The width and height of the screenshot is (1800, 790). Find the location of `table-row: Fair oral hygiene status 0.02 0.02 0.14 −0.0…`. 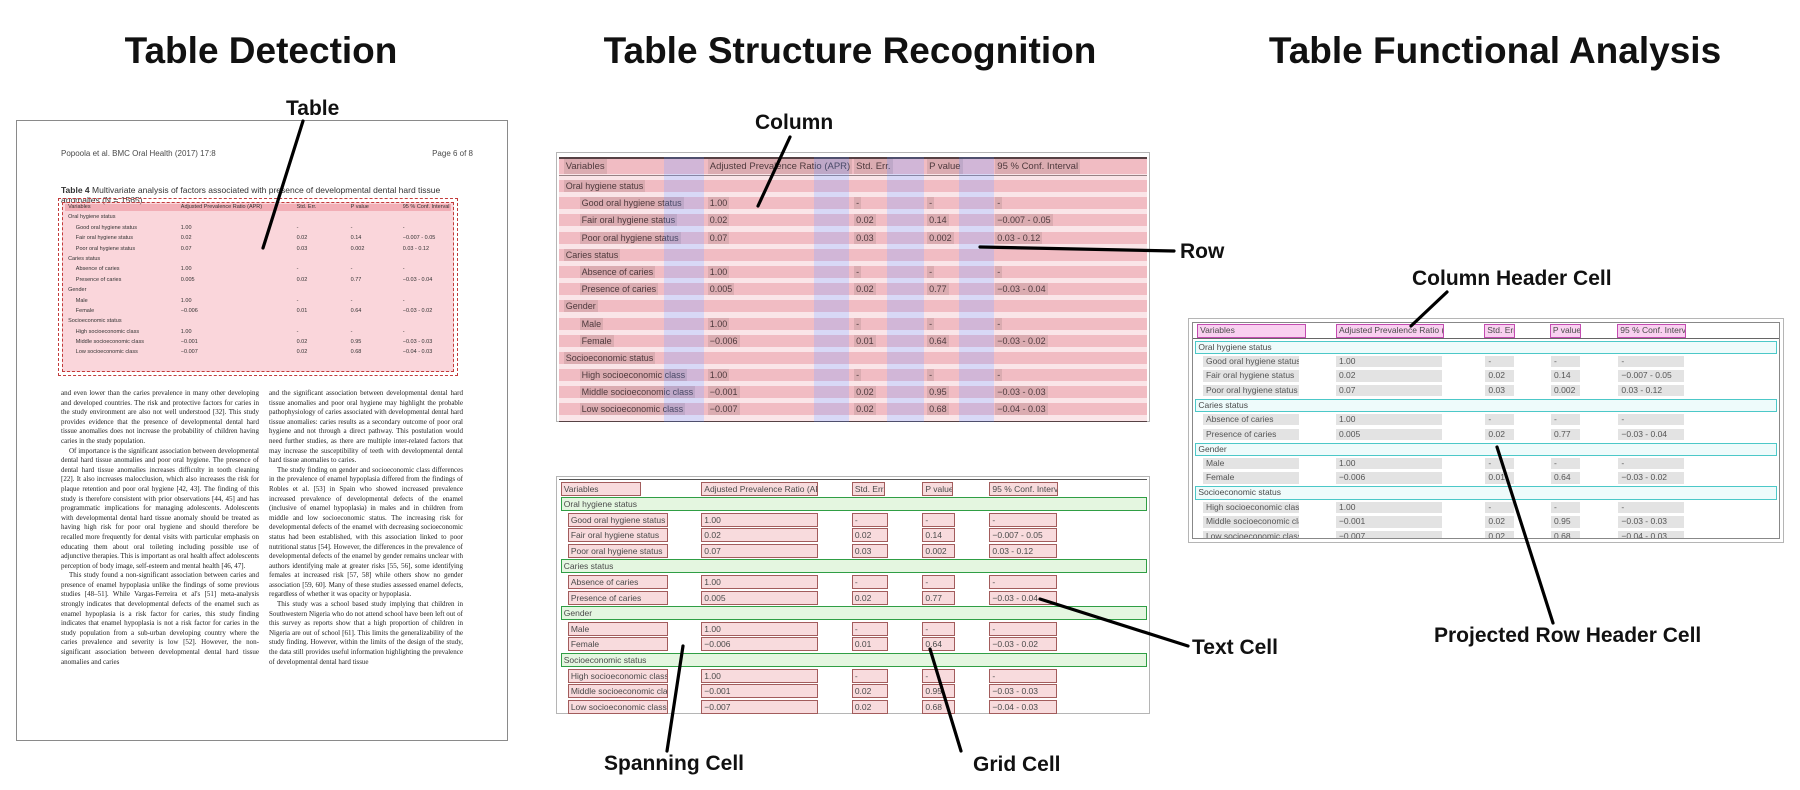

table-row: Fair oral hygiene status 0.02 0.02 0.14 −0.0… is located at coordinates (258, 238).